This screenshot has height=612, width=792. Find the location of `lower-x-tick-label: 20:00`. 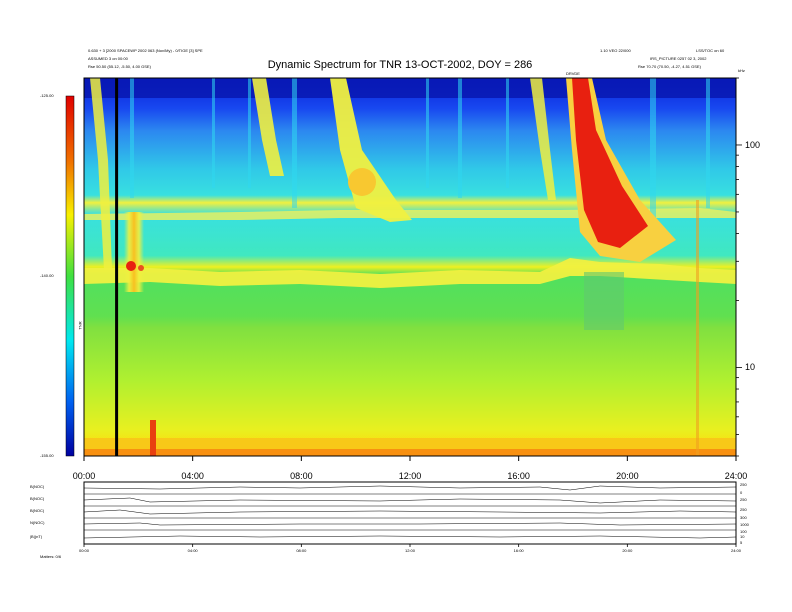

lower-x-tick-label: 20:00 is located at coordinates (627, 550).